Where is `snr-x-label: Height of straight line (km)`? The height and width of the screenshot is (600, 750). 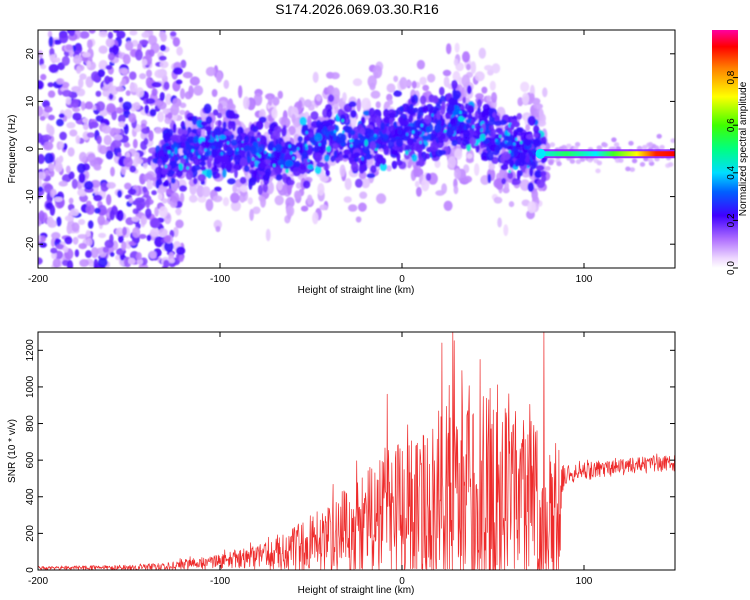 snr-x-label: Height of straight line (km) is located at coordinates (356, 590).